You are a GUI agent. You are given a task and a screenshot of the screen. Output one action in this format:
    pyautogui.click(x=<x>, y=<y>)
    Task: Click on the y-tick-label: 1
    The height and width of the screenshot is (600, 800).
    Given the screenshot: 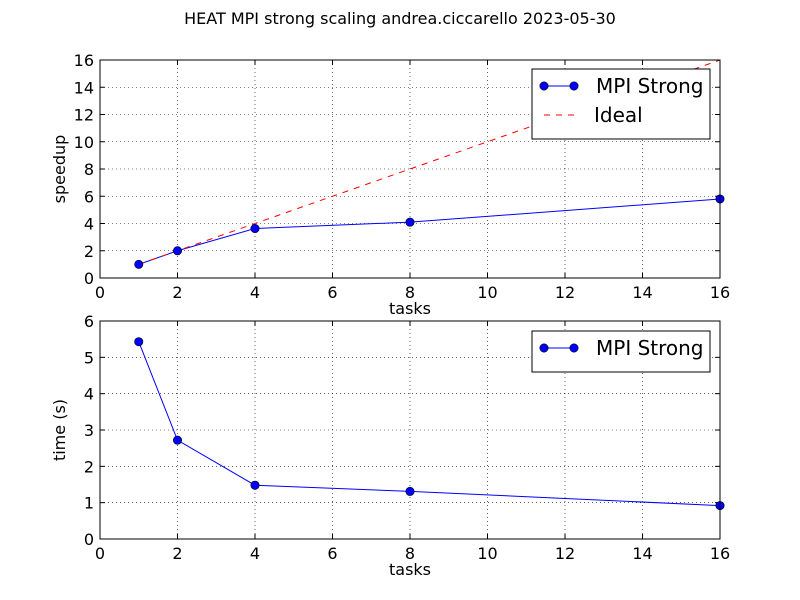 What is the action you would take?
    pyautogui.click(x=89, y=503)
    